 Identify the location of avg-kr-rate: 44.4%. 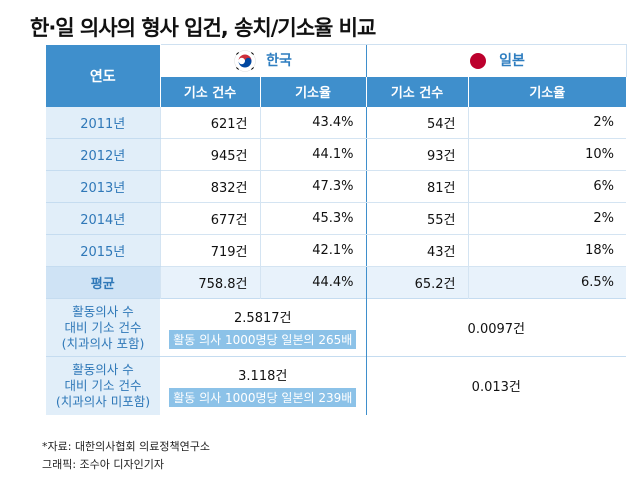
(313, 282).